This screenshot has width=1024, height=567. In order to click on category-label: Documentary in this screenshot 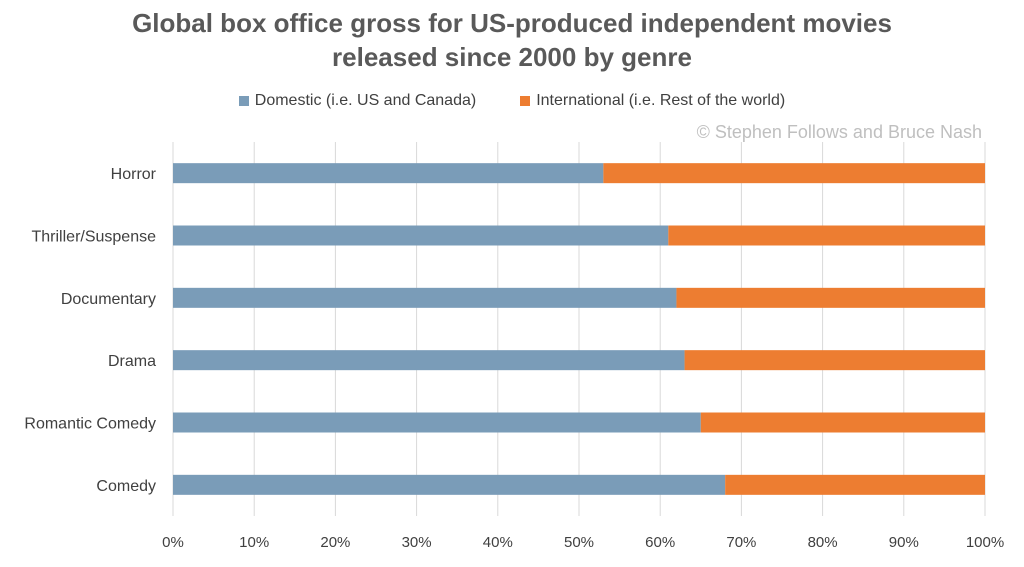, I will do `click(108, 299)`.